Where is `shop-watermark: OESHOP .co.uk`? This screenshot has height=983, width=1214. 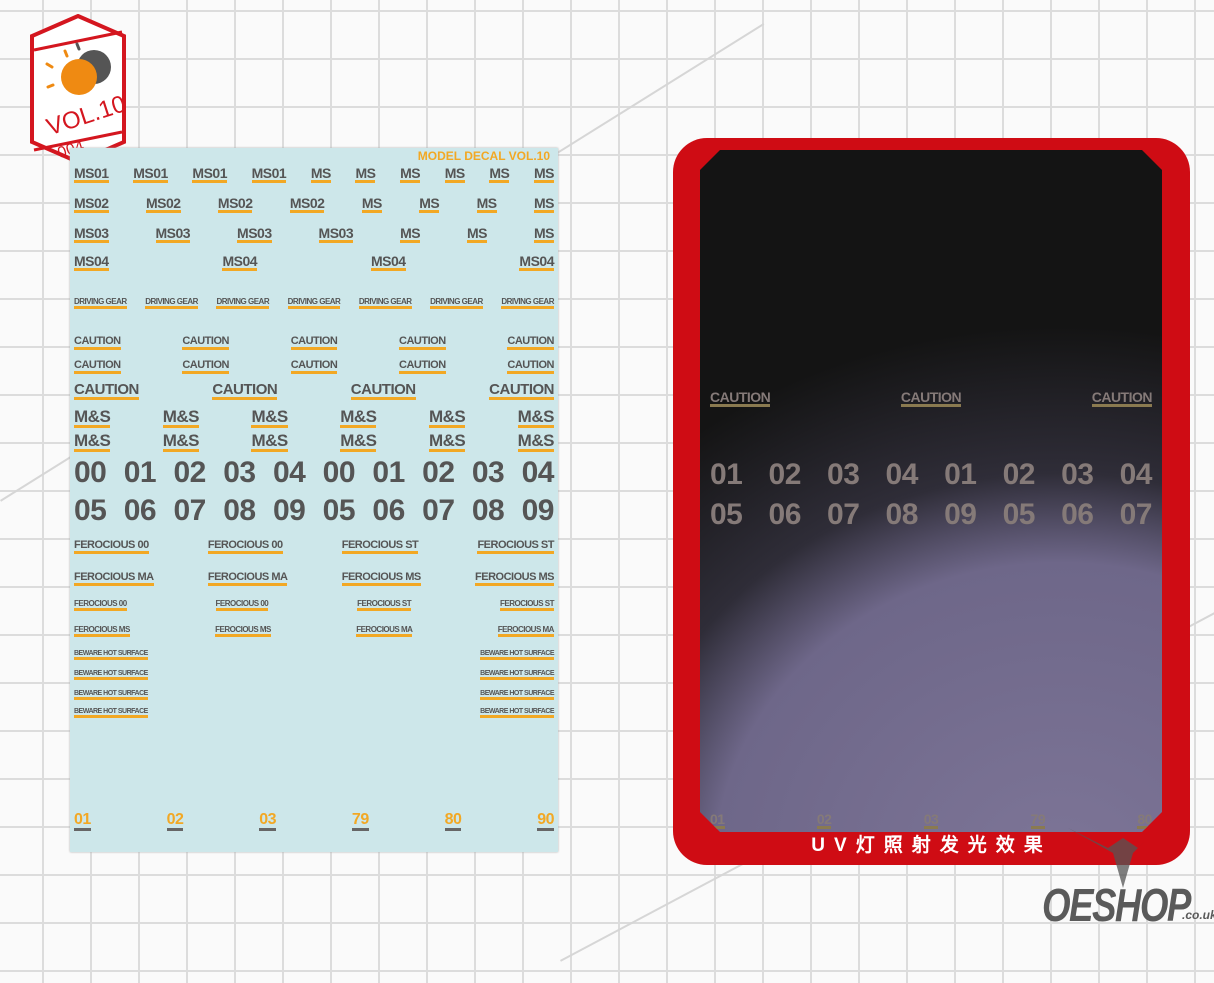 shop-watermark: OESHOP .co.uk is located at coordinates (1128, 908).